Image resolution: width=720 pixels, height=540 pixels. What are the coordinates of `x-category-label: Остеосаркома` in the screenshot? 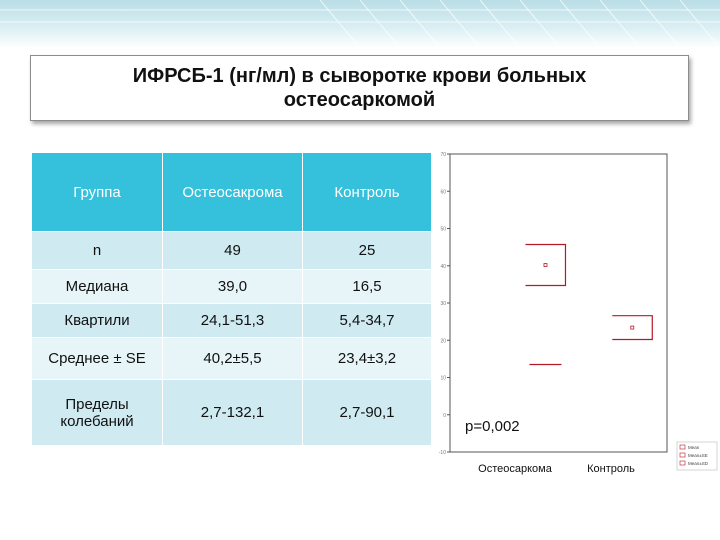 It's located at (515, 469).